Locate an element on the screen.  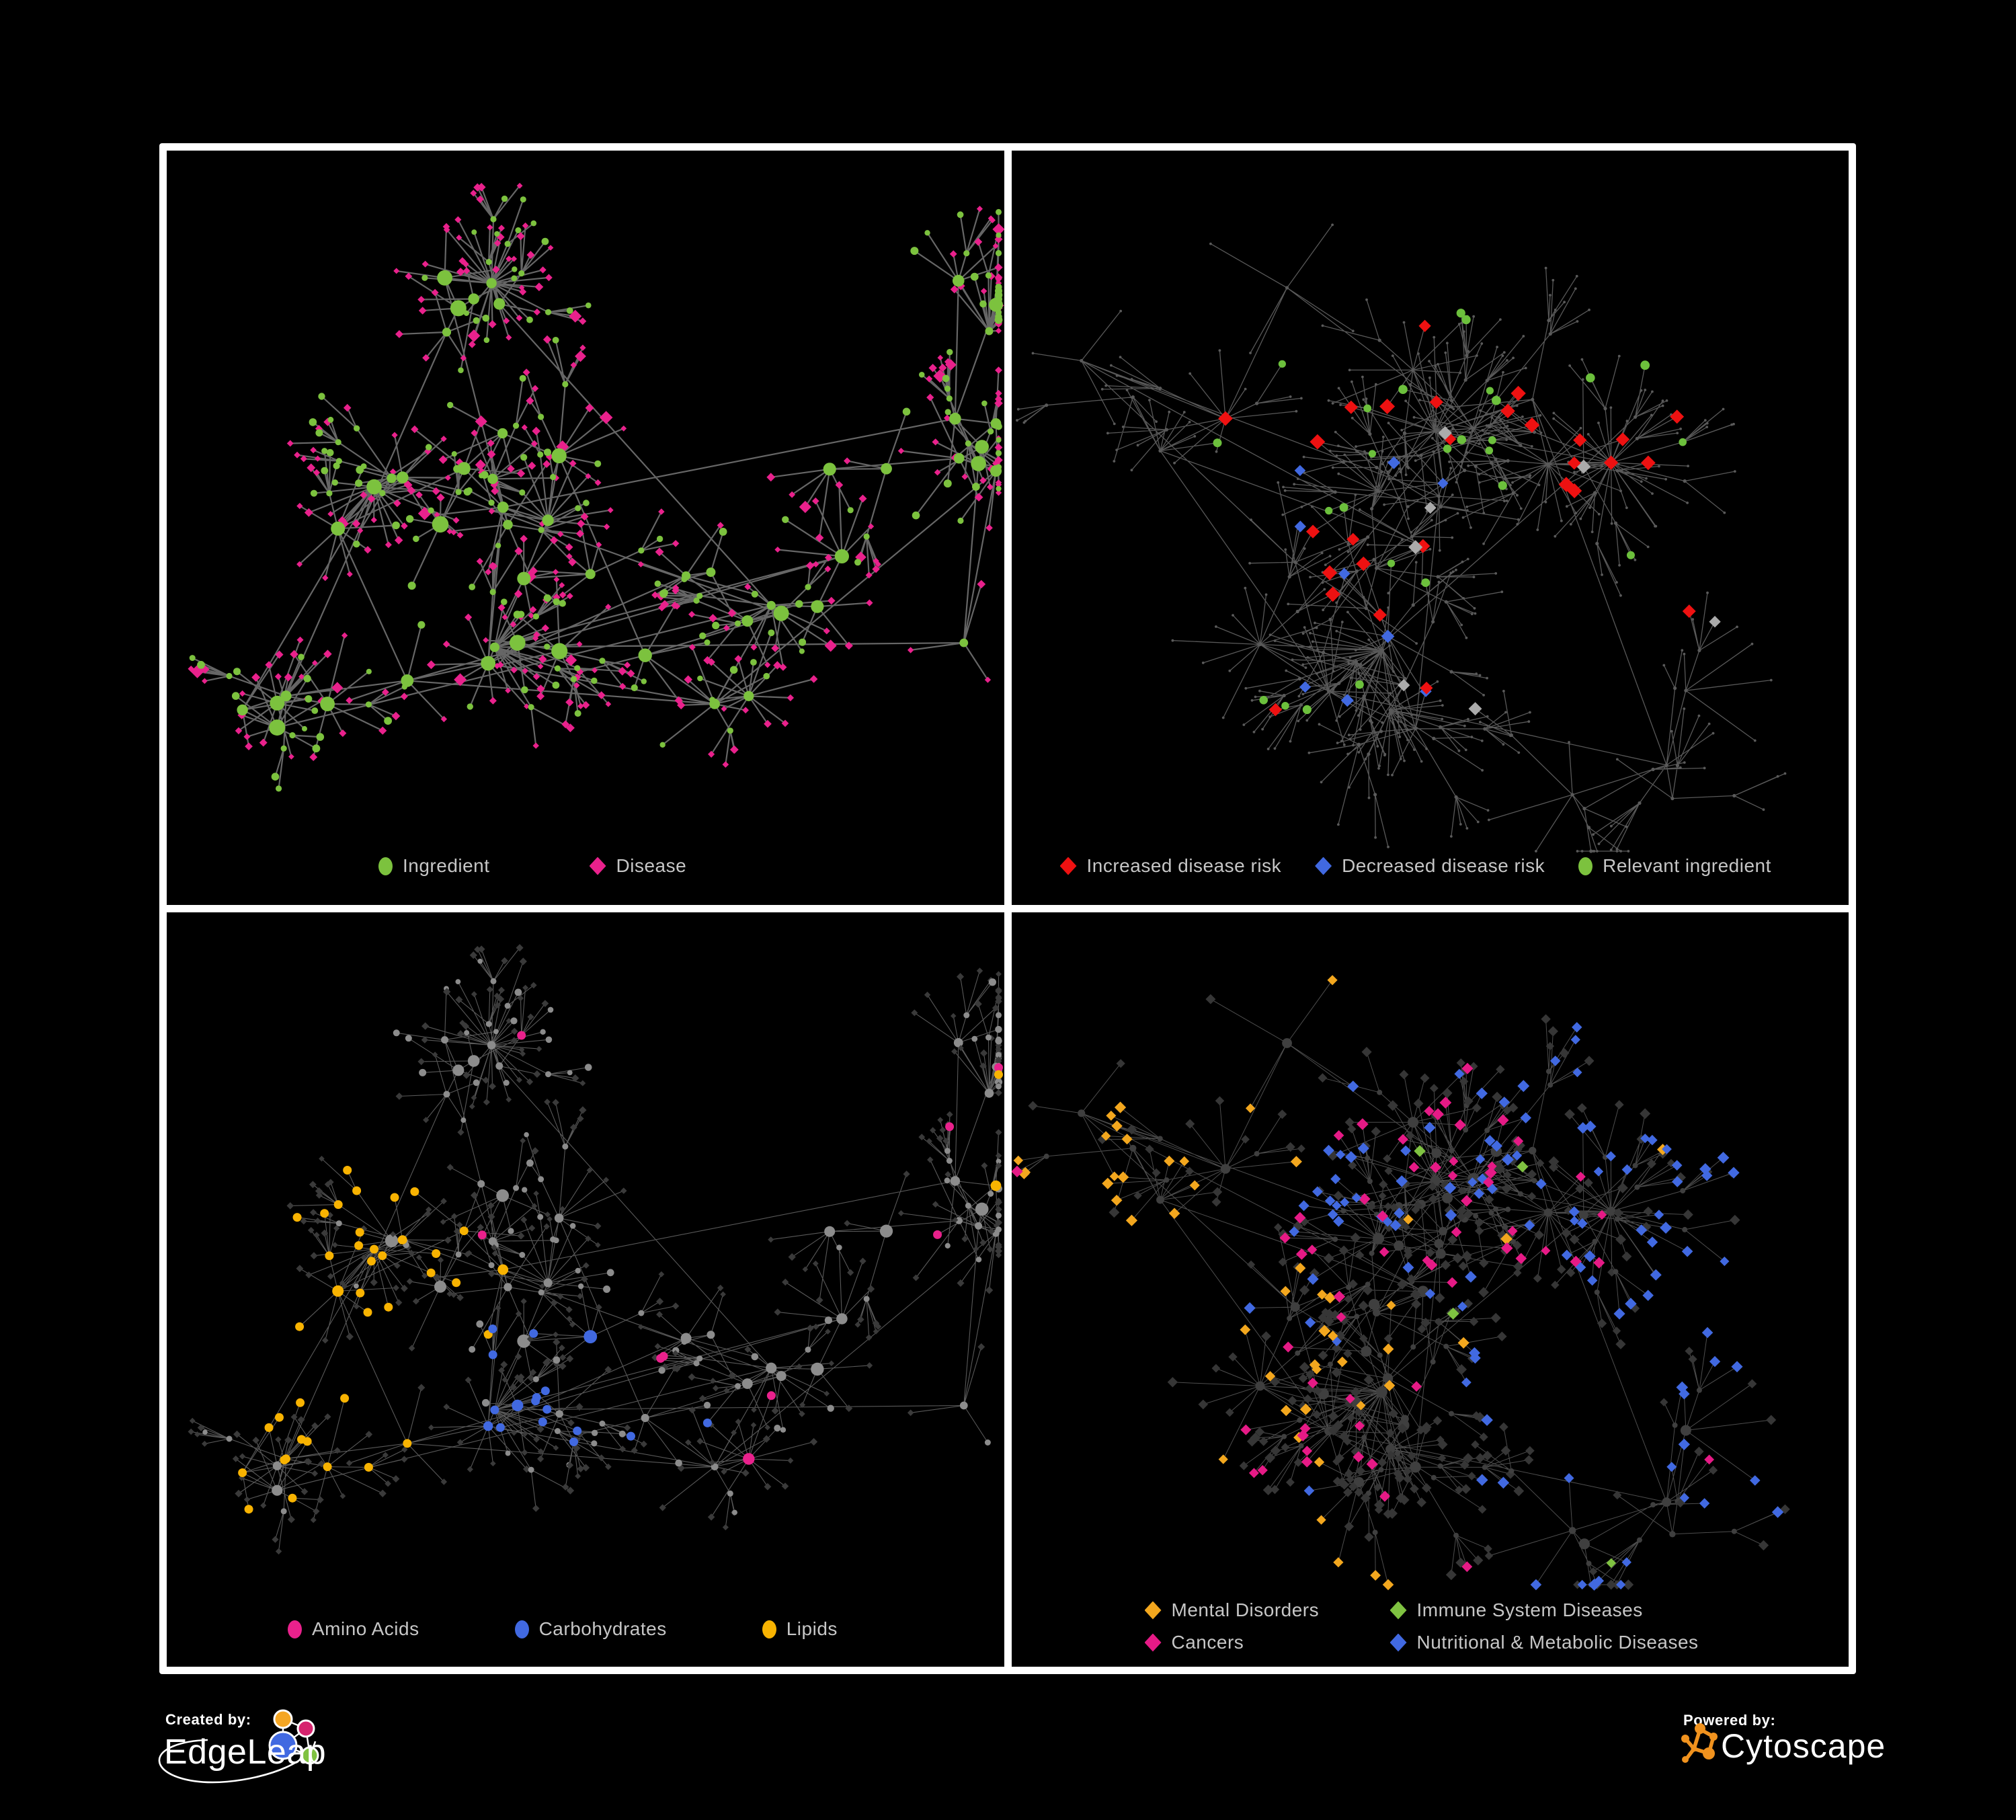
legend-label: Carbohydrates is located at coordinates (602, 1628).